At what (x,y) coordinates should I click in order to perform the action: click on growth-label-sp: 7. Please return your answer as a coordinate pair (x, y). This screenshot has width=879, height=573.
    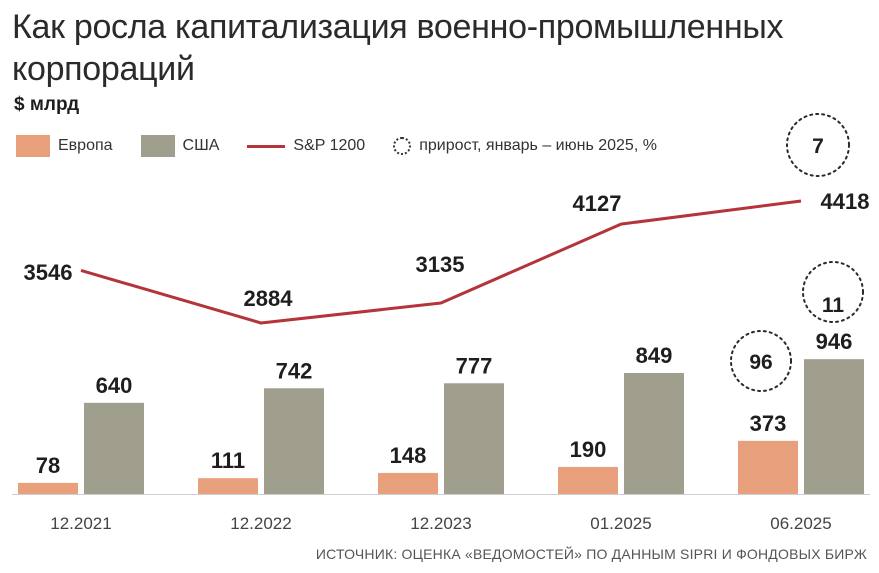
    Looking at the image, I should click on (818, 146).